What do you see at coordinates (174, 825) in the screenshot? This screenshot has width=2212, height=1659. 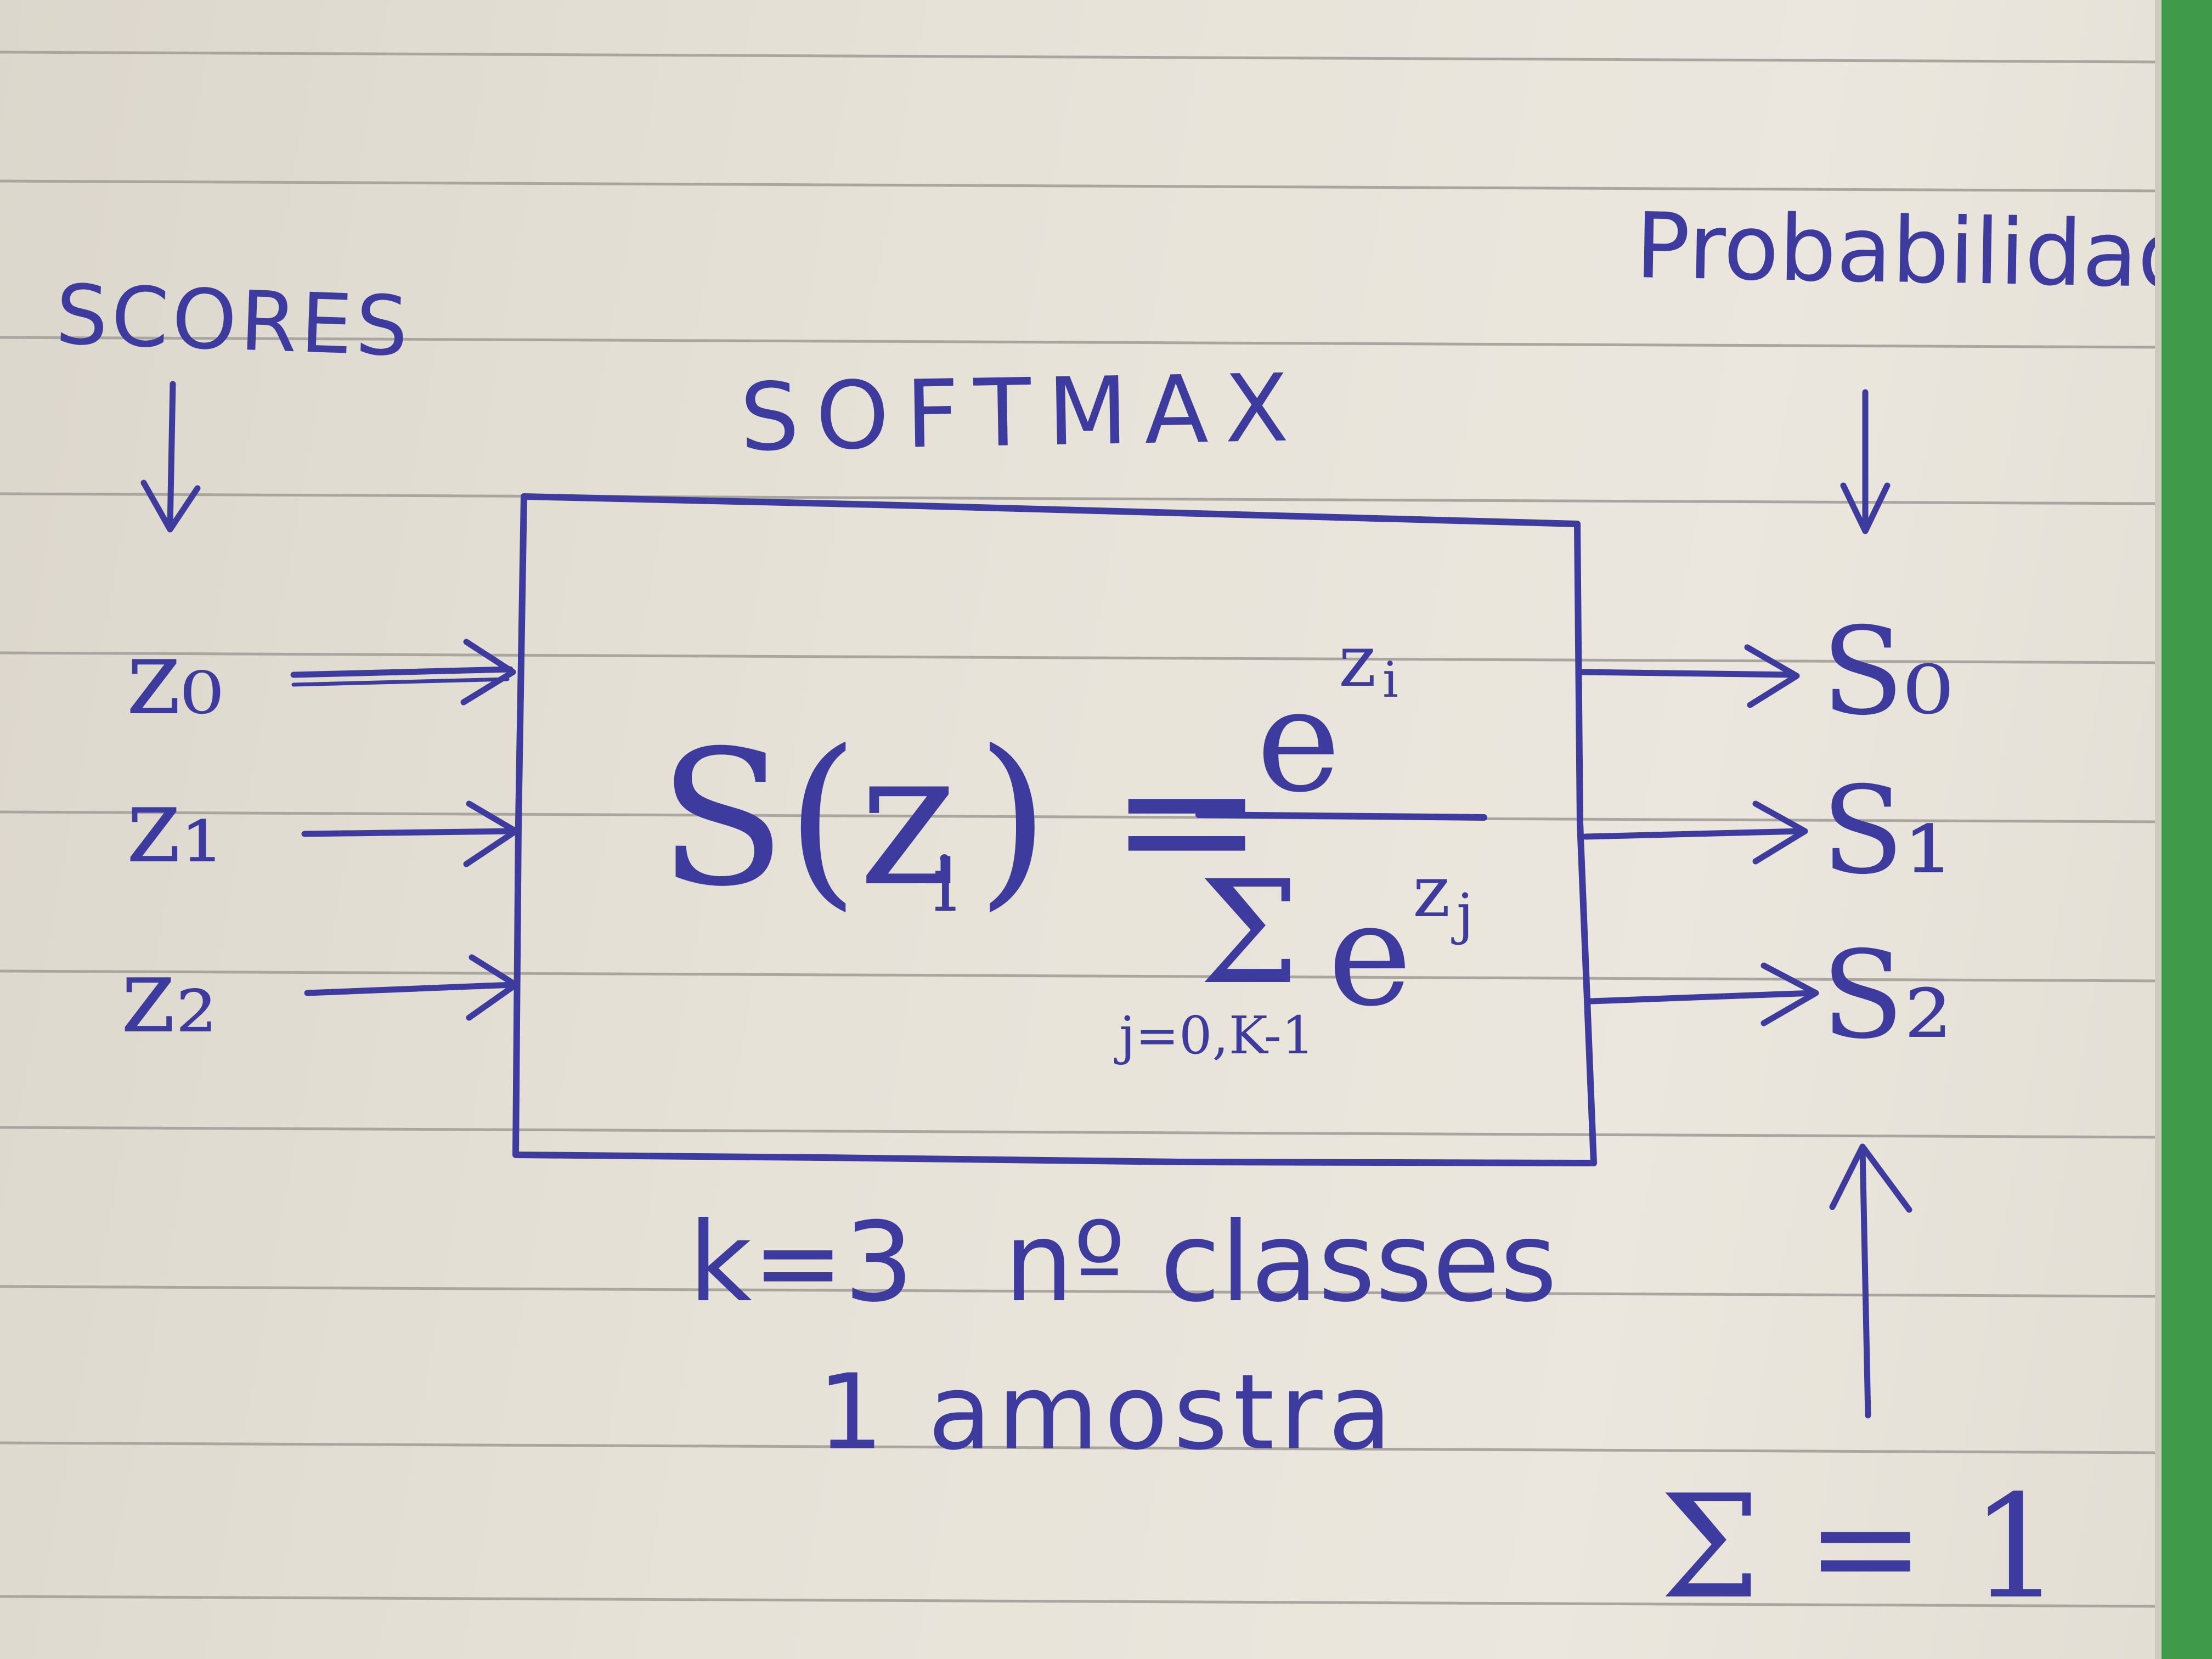 I see `input-label-z1: z₁` at bounding box center [174, 825].